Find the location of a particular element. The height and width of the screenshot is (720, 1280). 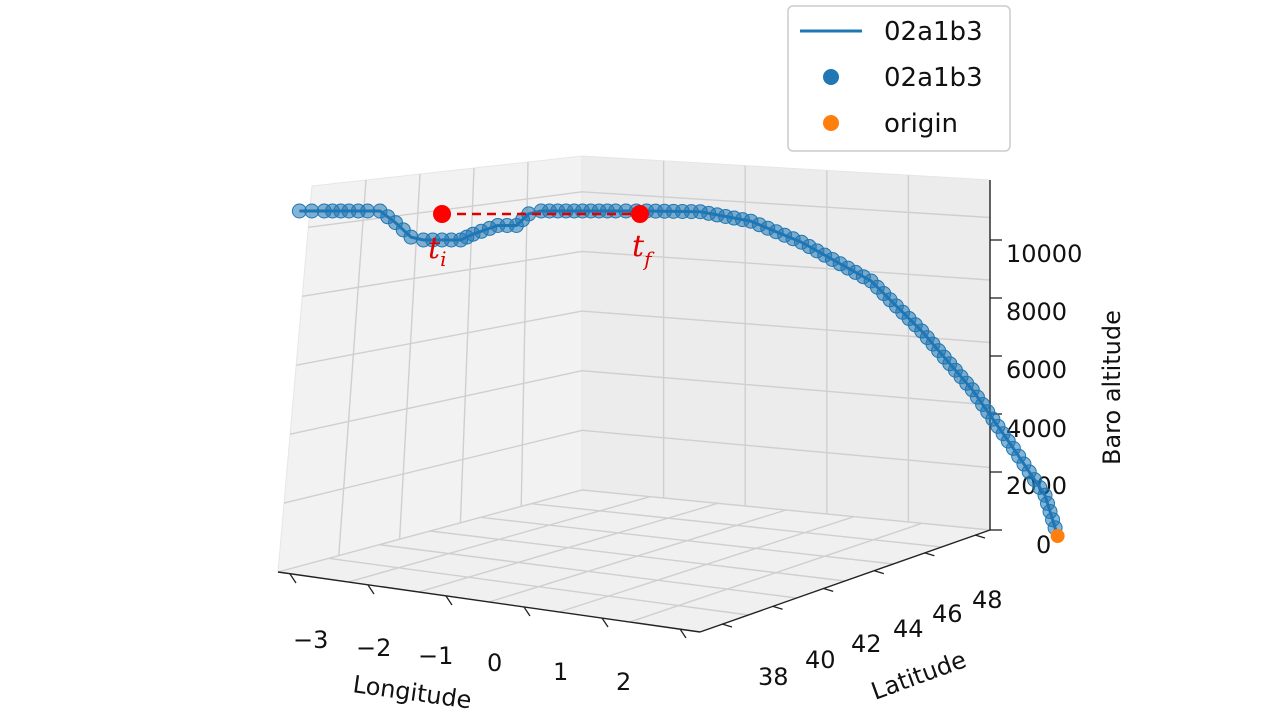

x-tick-label: −2 is located at coordinates (373, 648).